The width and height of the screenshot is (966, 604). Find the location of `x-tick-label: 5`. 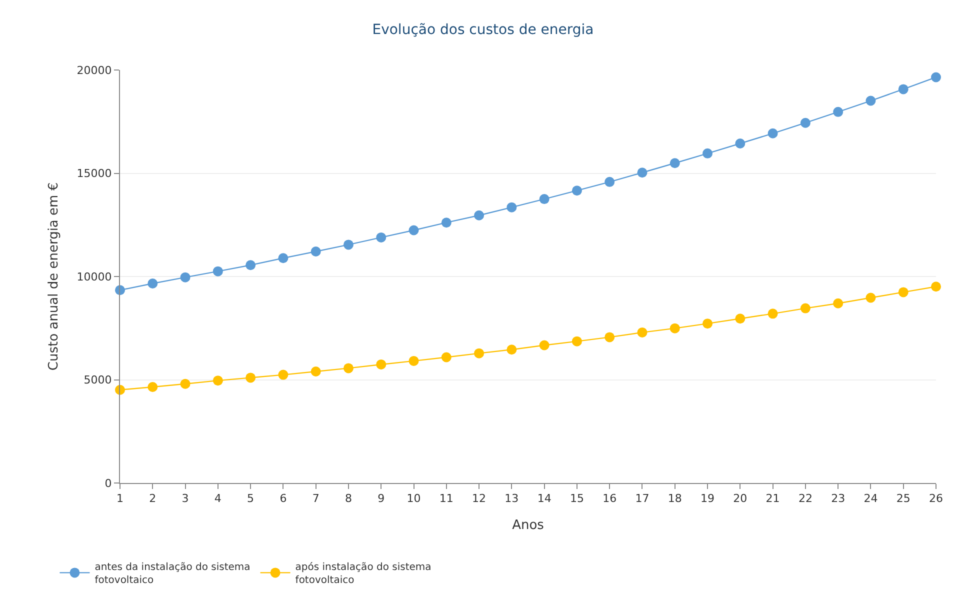

x-tick-label: 5 is located at coordinates (250, 499).